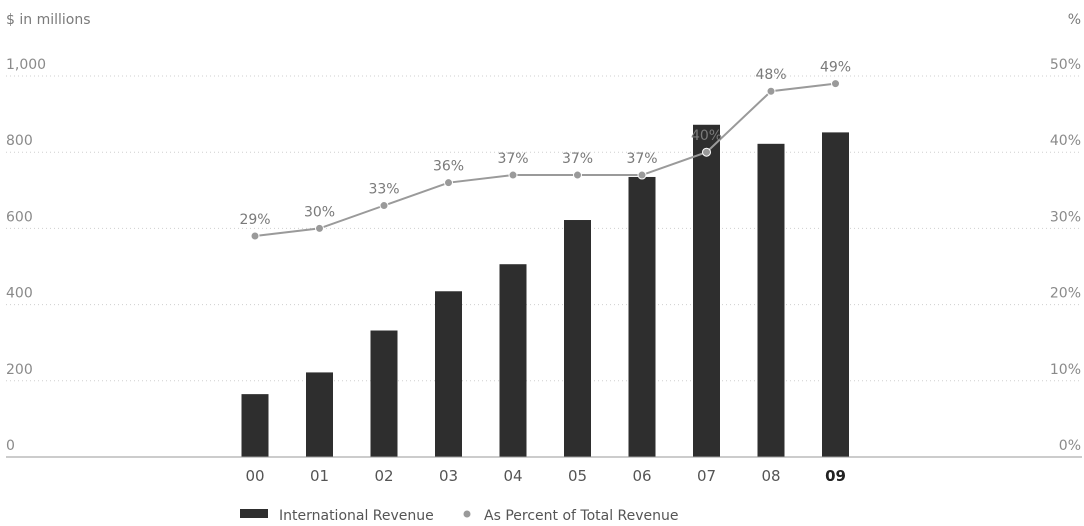 The height and width of the screenshot is (526, 1084). I want to click on y2-tick-label: 50%, so click(1065, 65).